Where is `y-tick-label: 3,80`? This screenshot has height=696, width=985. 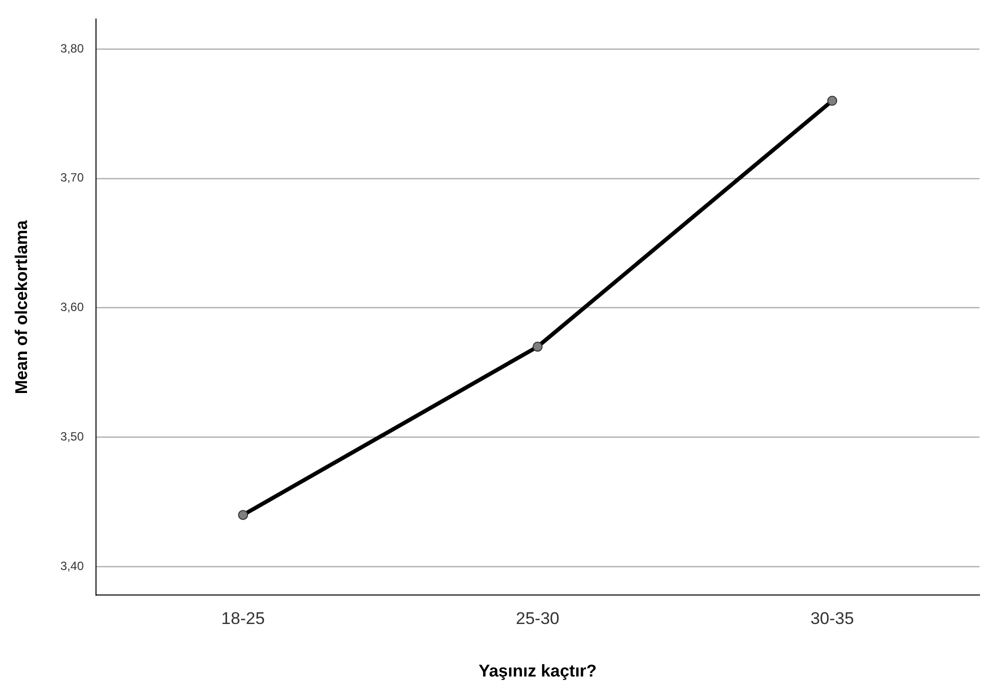 y-tick-label: 3,80 is located at coordinates (72, 48).